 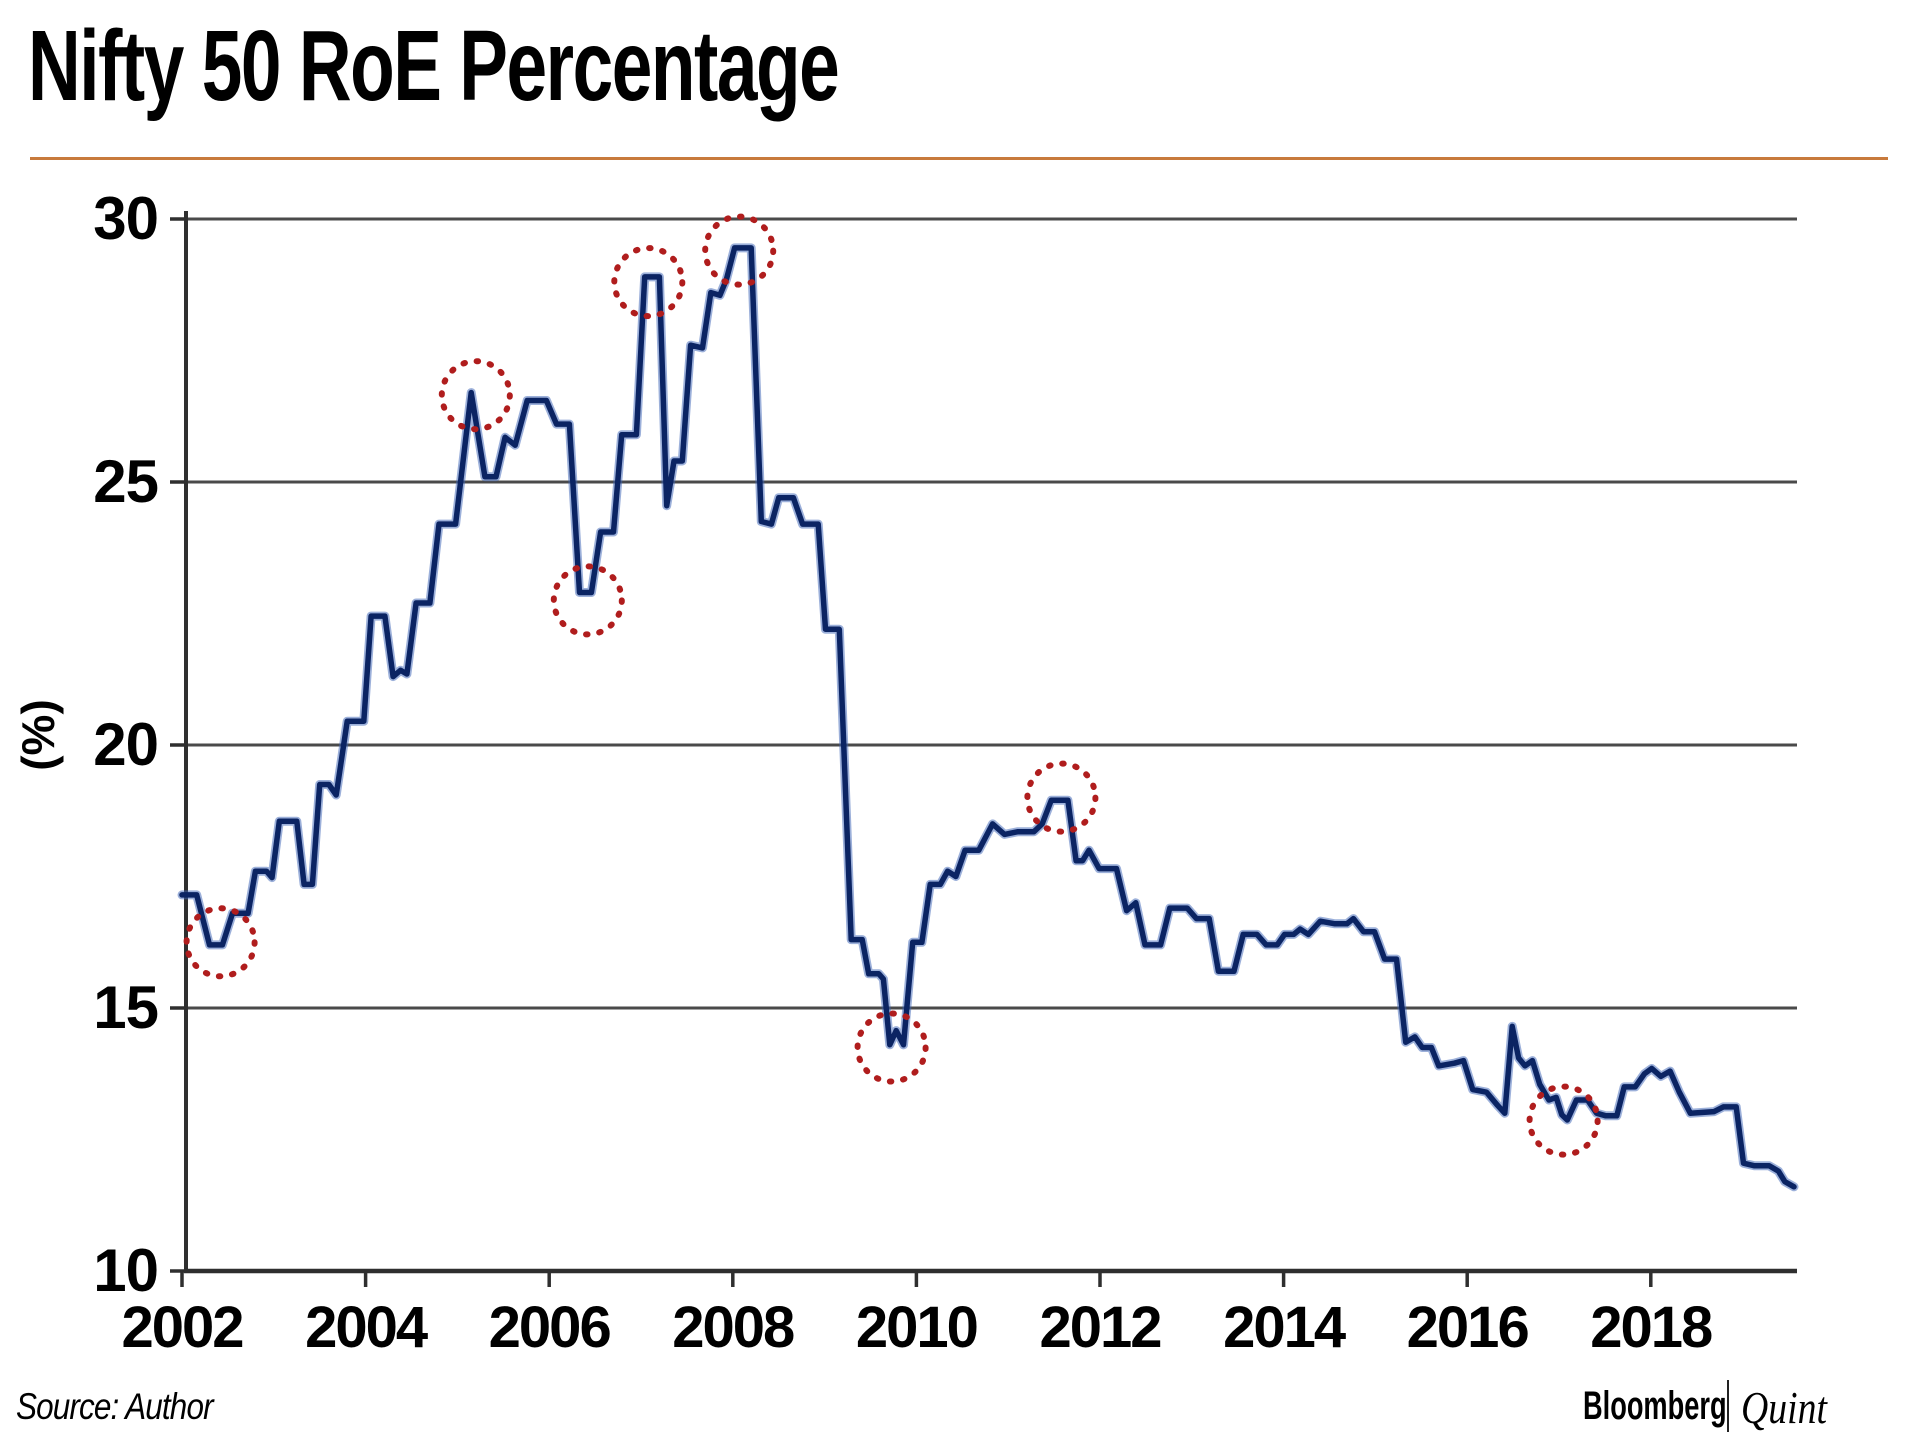 I want to click on x-tick-label-2004: 2004, so click(x=366, y=1327).